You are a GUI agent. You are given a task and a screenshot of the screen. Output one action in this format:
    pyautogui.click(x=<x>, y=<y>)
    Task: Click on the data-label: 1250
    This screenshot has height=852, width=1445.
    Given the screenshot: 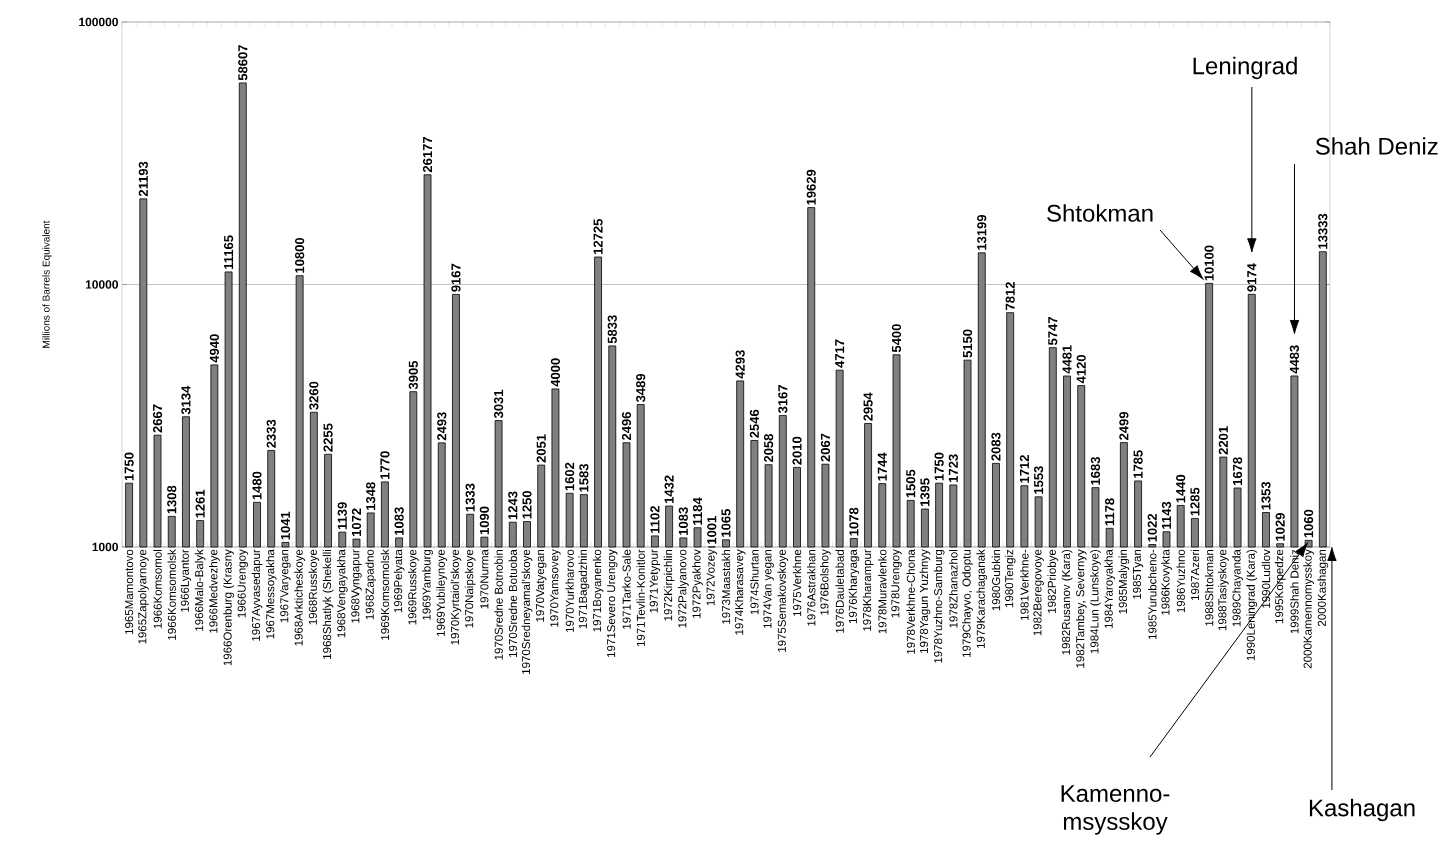 What is the action you would take?
    pyautogui.click(x=527, y=504)
    